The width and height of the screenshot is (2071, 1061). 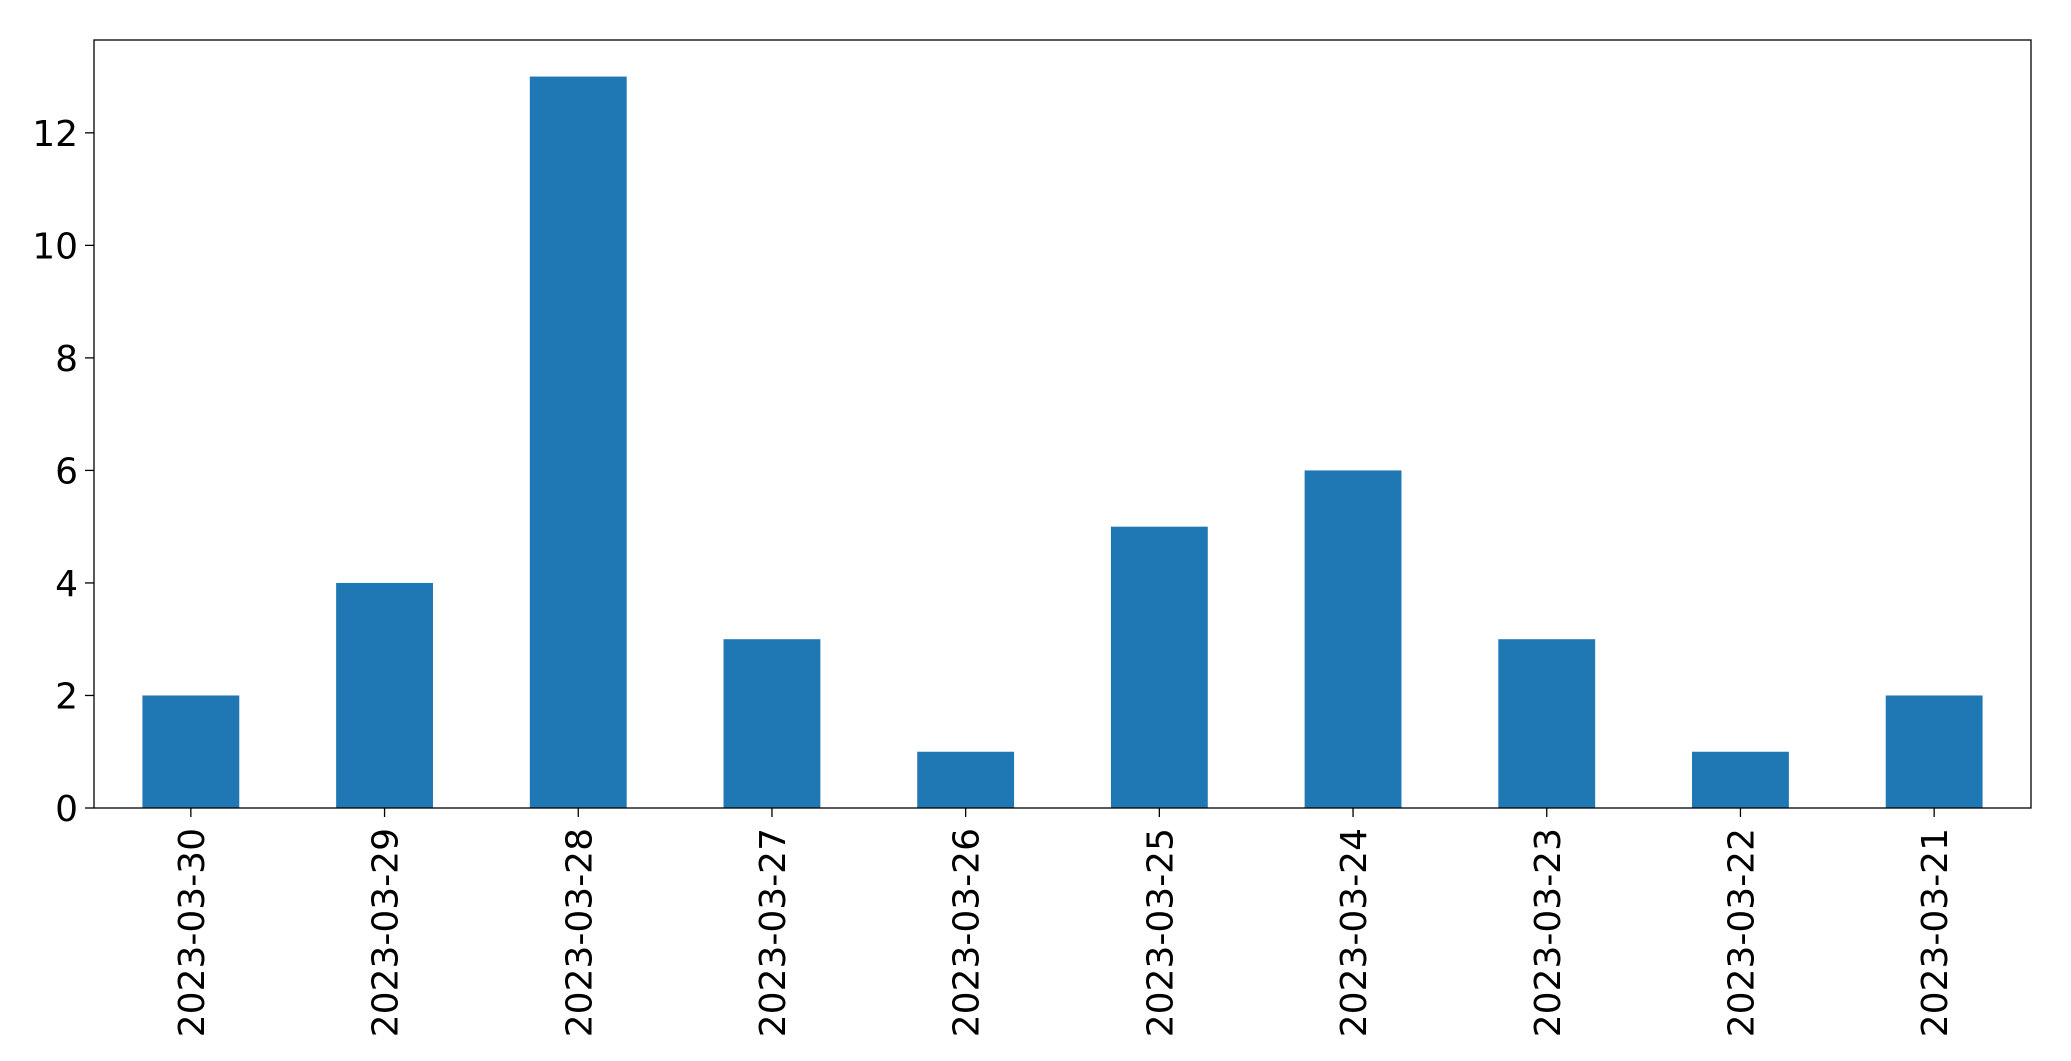 What do you see at coordinates (967, 932) in the screenshot?
I see `x-tick-label: 2023-03-26` at bounding box center [967, 932].